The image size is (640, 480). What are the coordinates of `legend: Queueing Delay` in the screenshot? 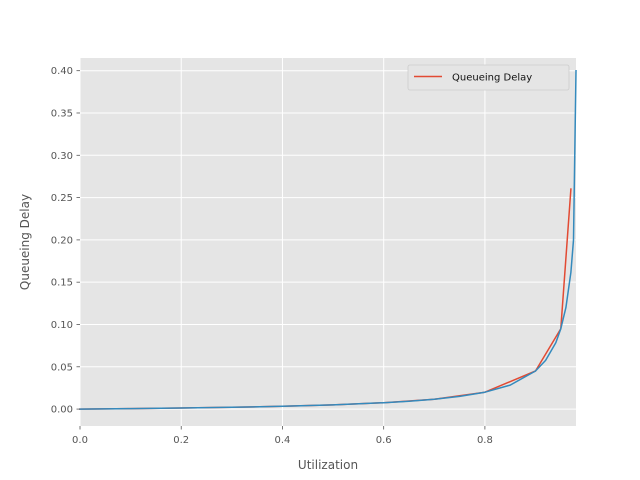 It's located at (488, 77).